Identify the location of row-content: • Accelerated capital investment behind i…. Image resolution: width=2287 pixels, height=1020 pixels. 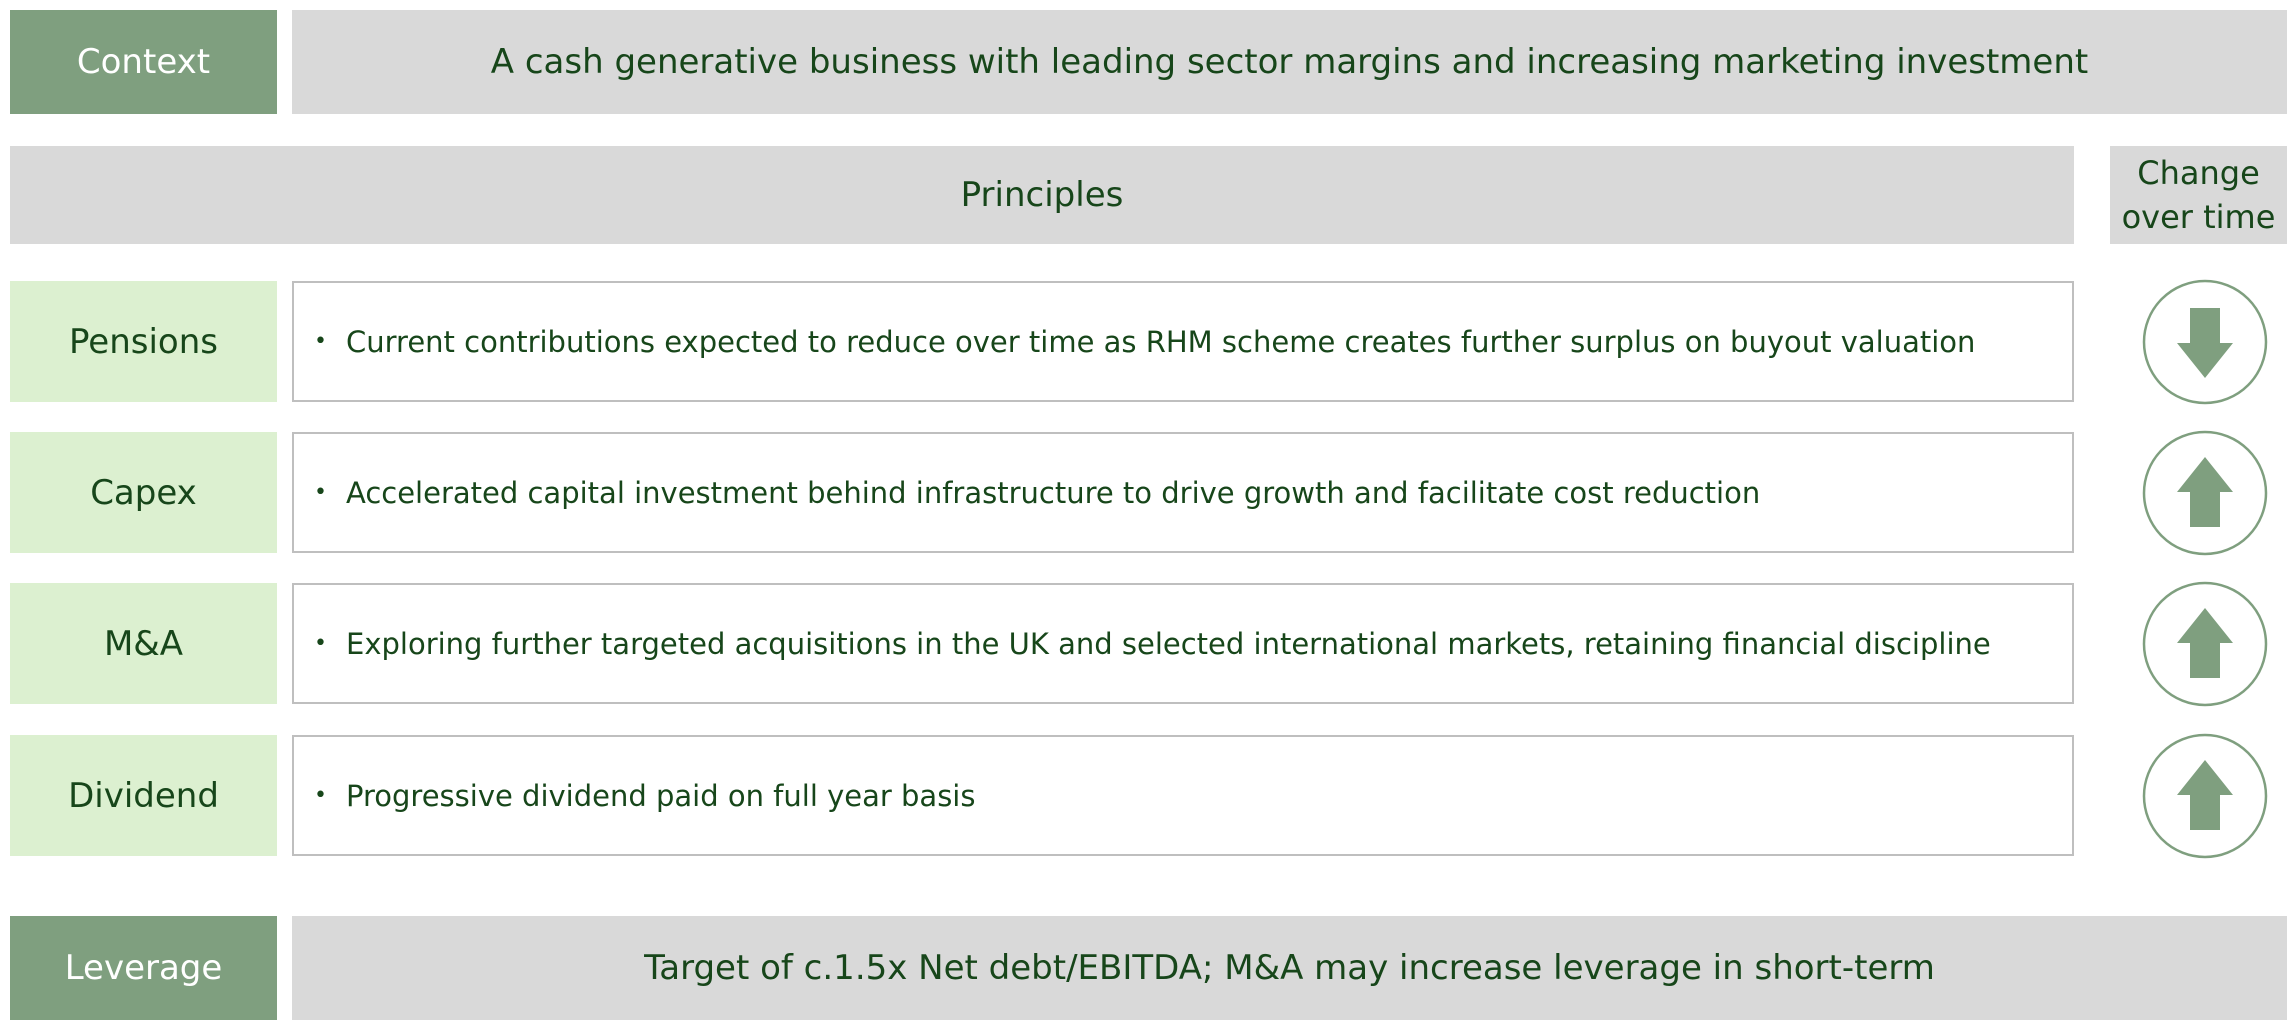
(1183, 492).